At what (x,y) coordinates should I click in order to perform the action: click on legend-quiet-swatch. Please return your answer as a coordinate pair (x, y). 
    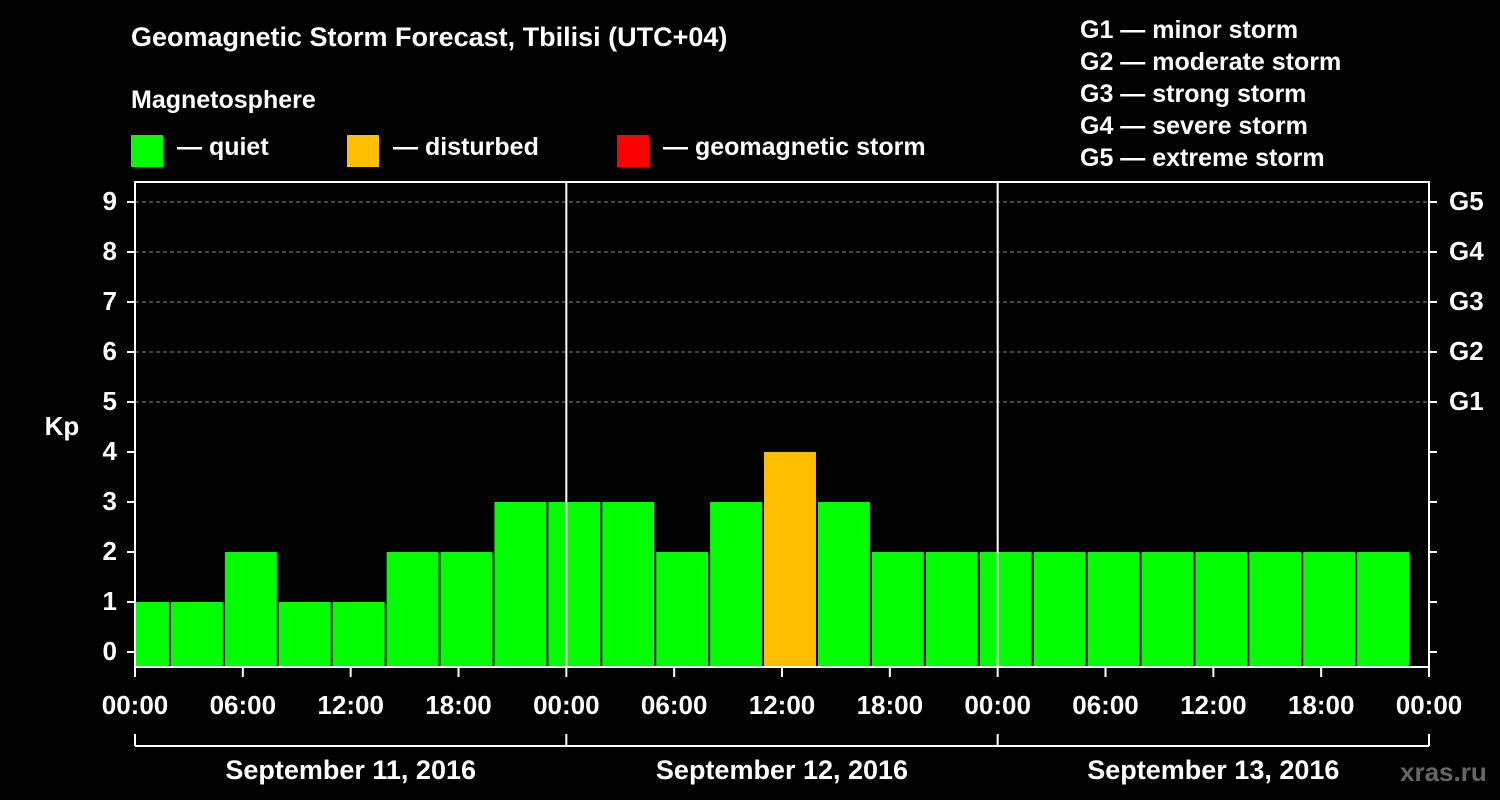
    Looking at the image, I should click on (147, 151).